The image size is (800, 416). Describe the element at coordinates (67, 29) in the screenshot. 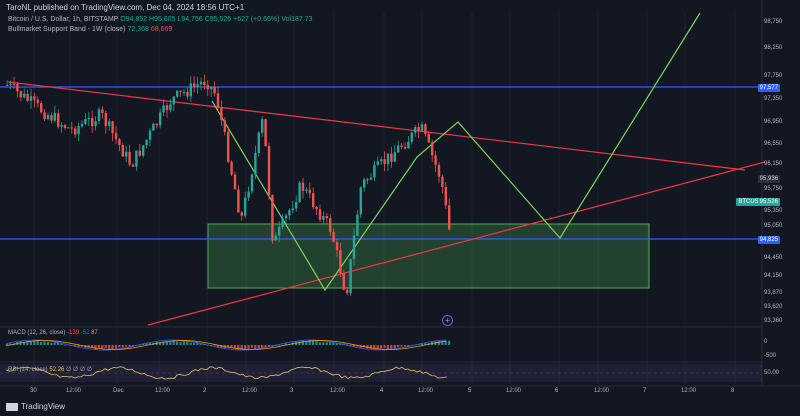

I see `indicator-name: Bullmarket Support Band - 1W (close)` at that location.